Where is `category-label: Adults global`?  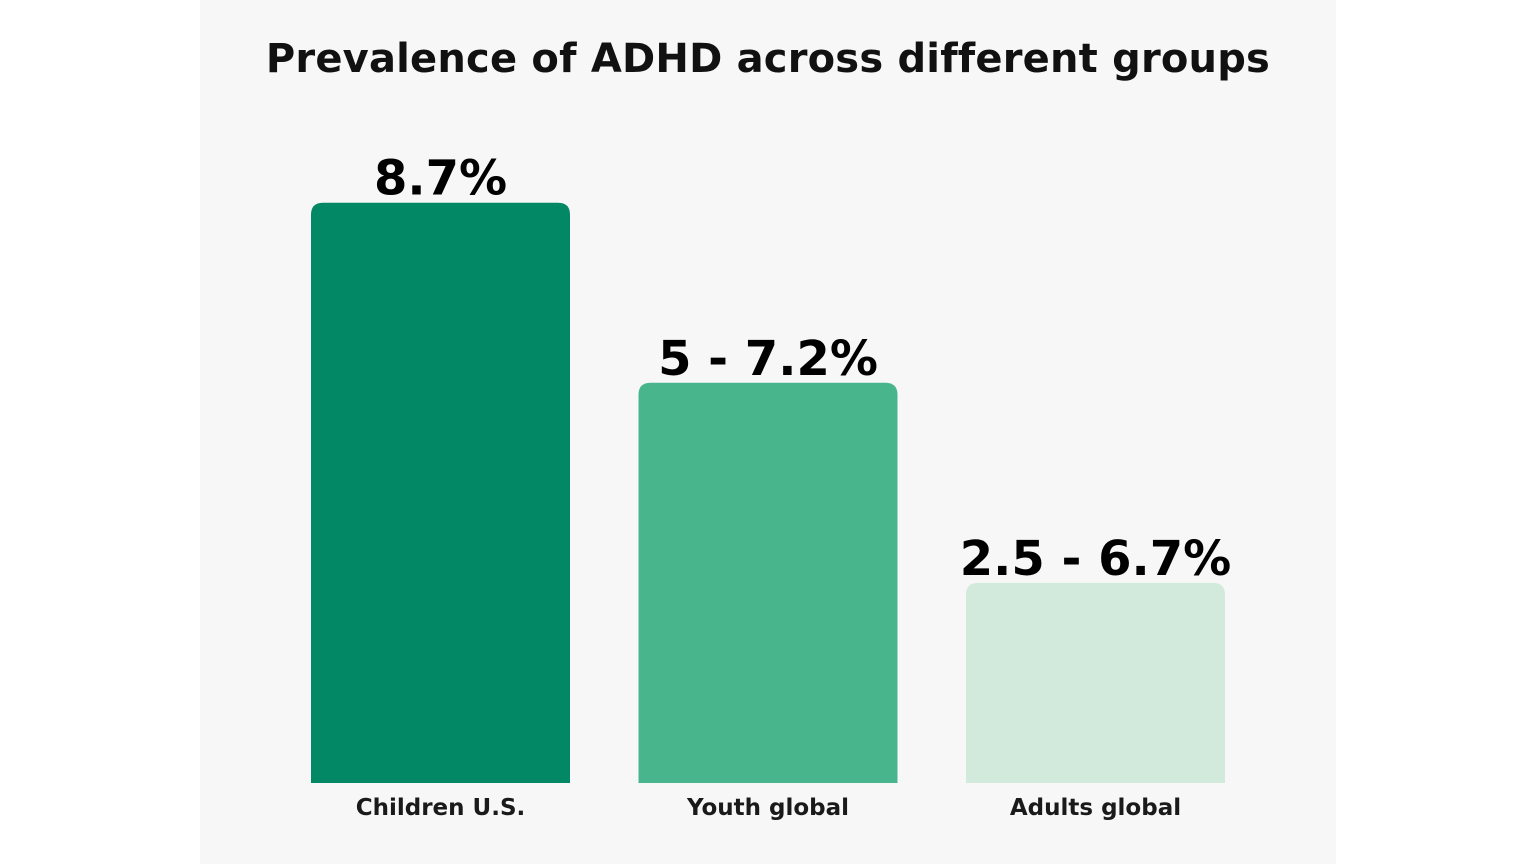 category-label: Adults global is located at coordinates (1095, 808).